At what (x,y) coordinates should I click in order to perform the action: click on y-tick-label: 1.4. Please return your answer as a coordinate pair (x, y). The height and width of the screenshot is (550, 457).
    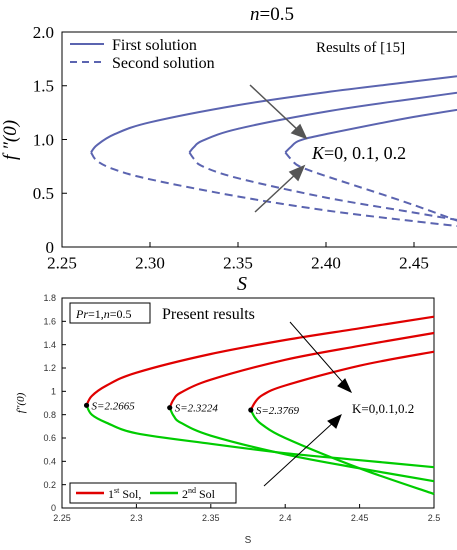
    Looking at the image, I should click on (49, 345).